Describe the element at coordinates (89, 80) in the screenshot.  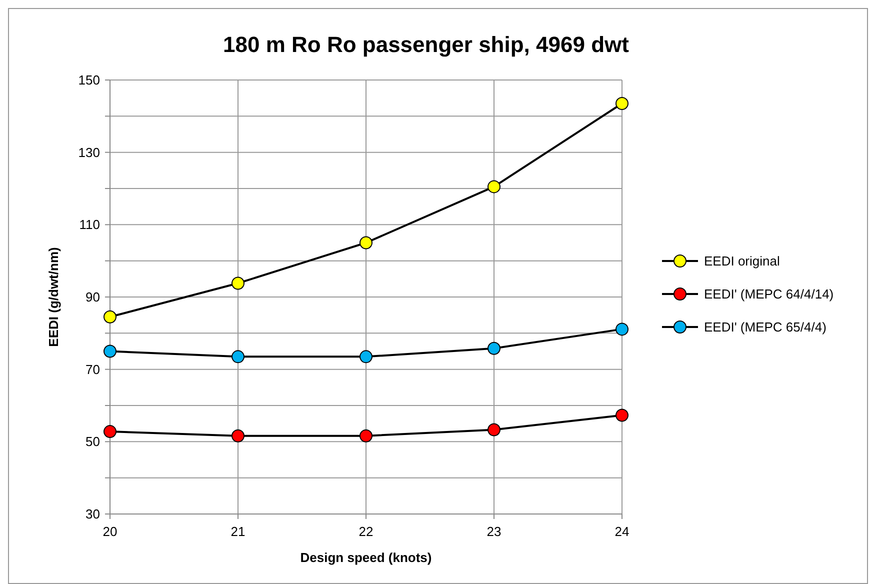
I see `y-tick-label: 150` at that location.